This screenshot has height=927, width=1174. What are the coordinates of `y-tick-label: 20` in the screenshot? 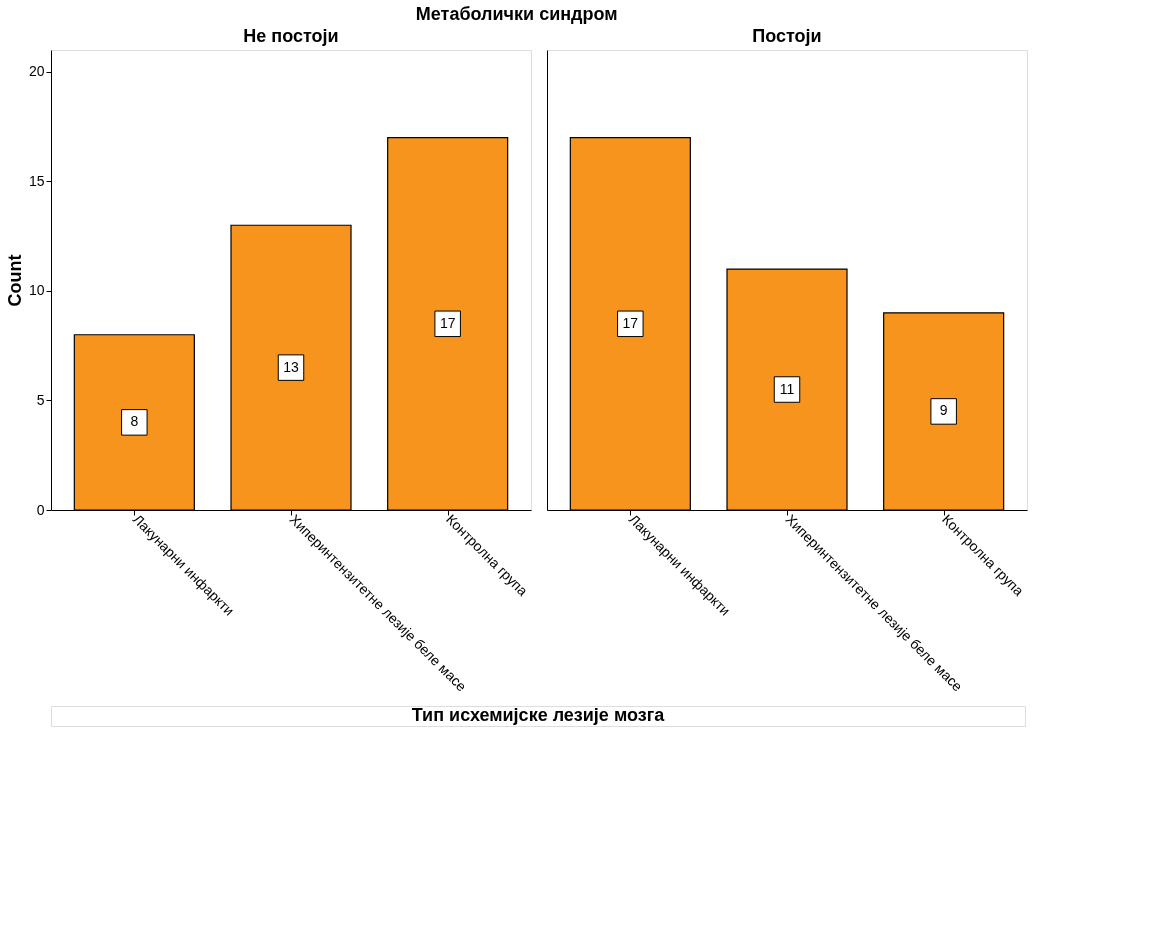 It's located at (36, 71).